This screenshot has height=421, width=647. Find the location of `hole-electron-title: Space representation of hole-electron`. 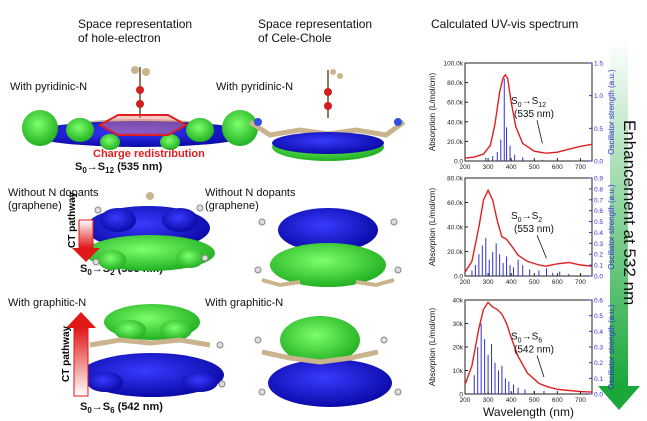

hole-electron-title: Space representation of hole-electron is located at coordinates (135, 31).